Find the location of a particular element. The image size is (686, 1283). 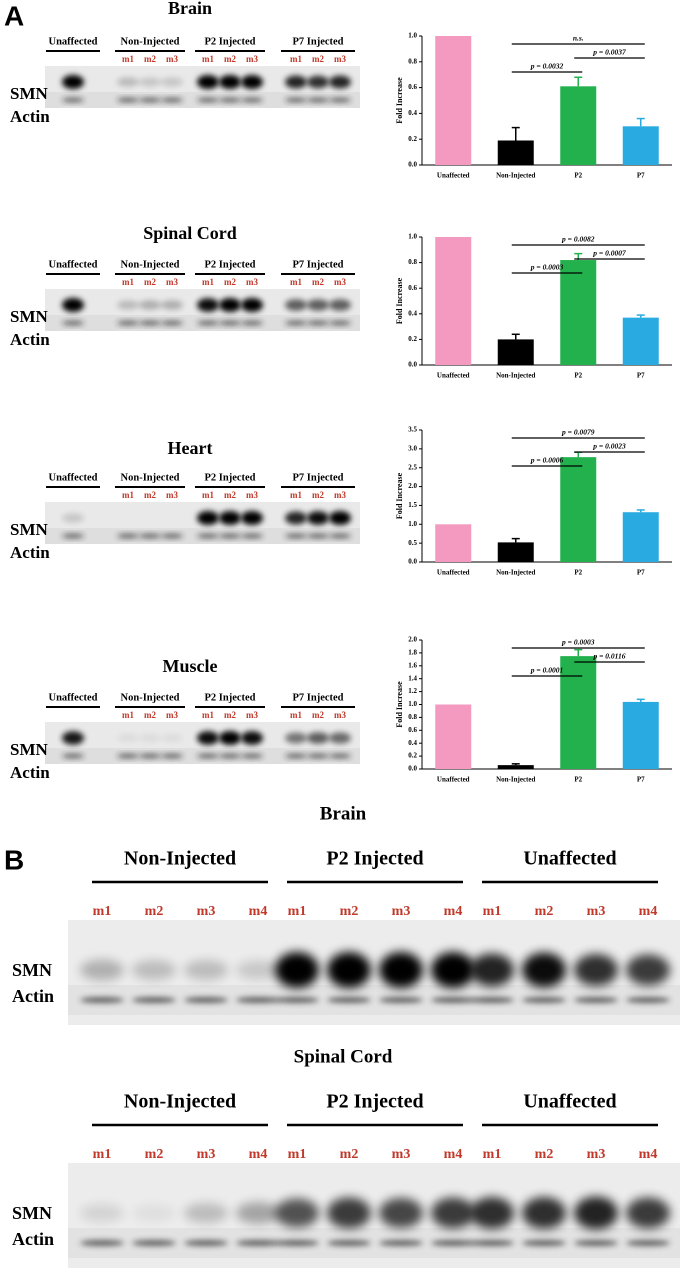

y-tick-label: 0.2 is located at coordinates (412, 139).